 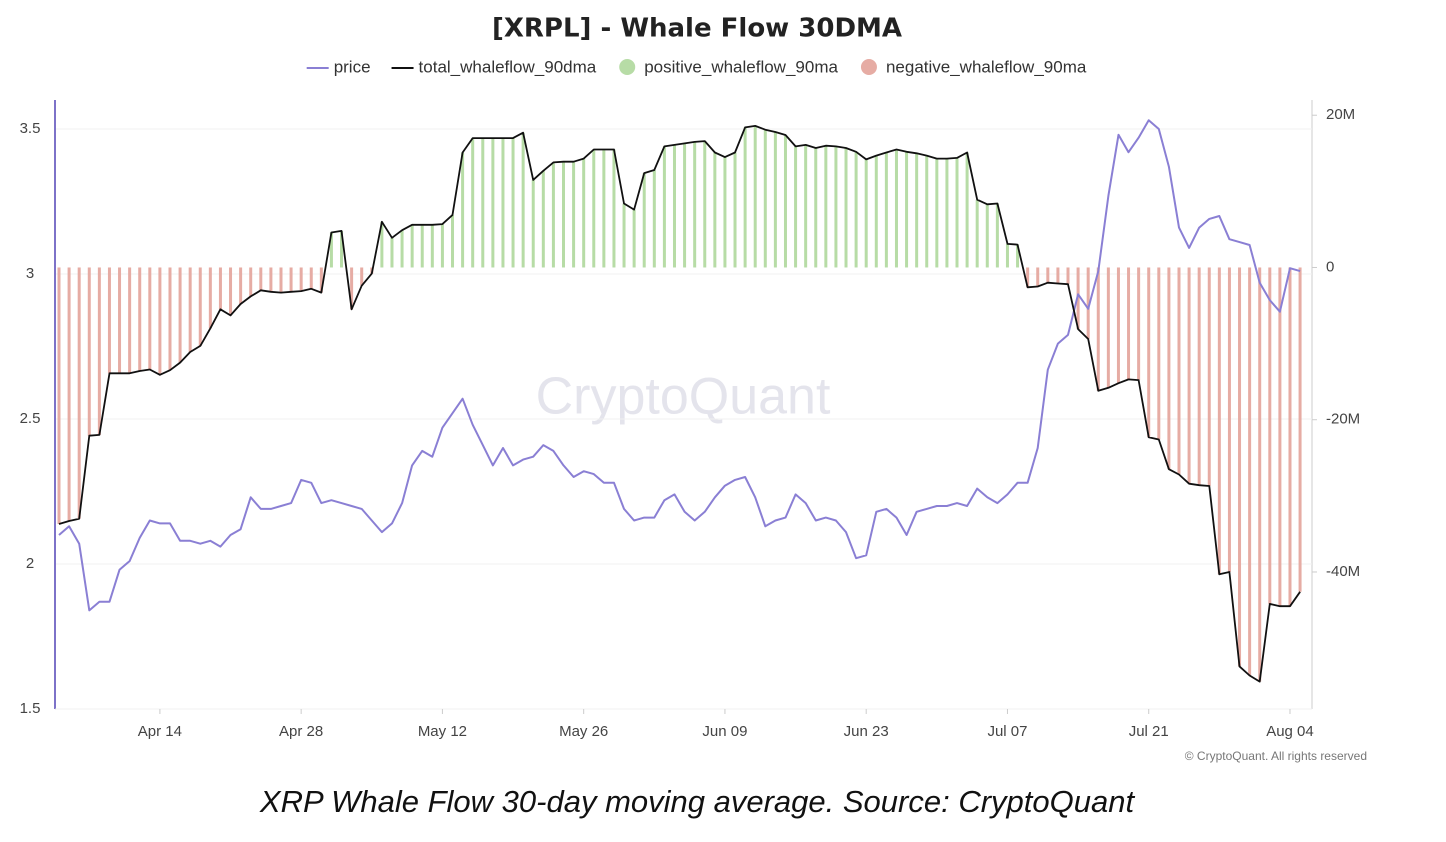 What do you see at coordinates (866, 731) in the screenshot?
I see `x-tick-label: Jun 23` at bounding box center [866, 731].